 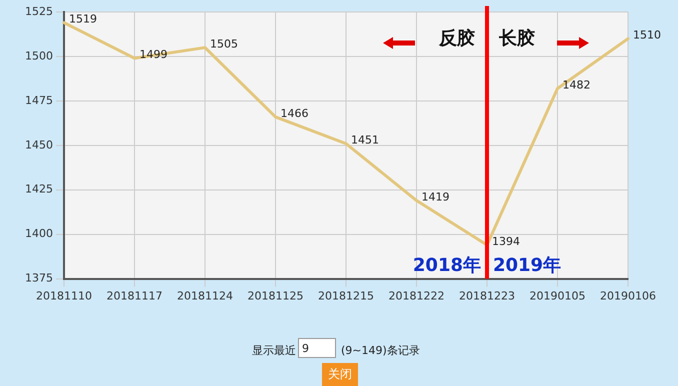 I want to click on x-tick-label: 20181117, so click(x=134, y=295).